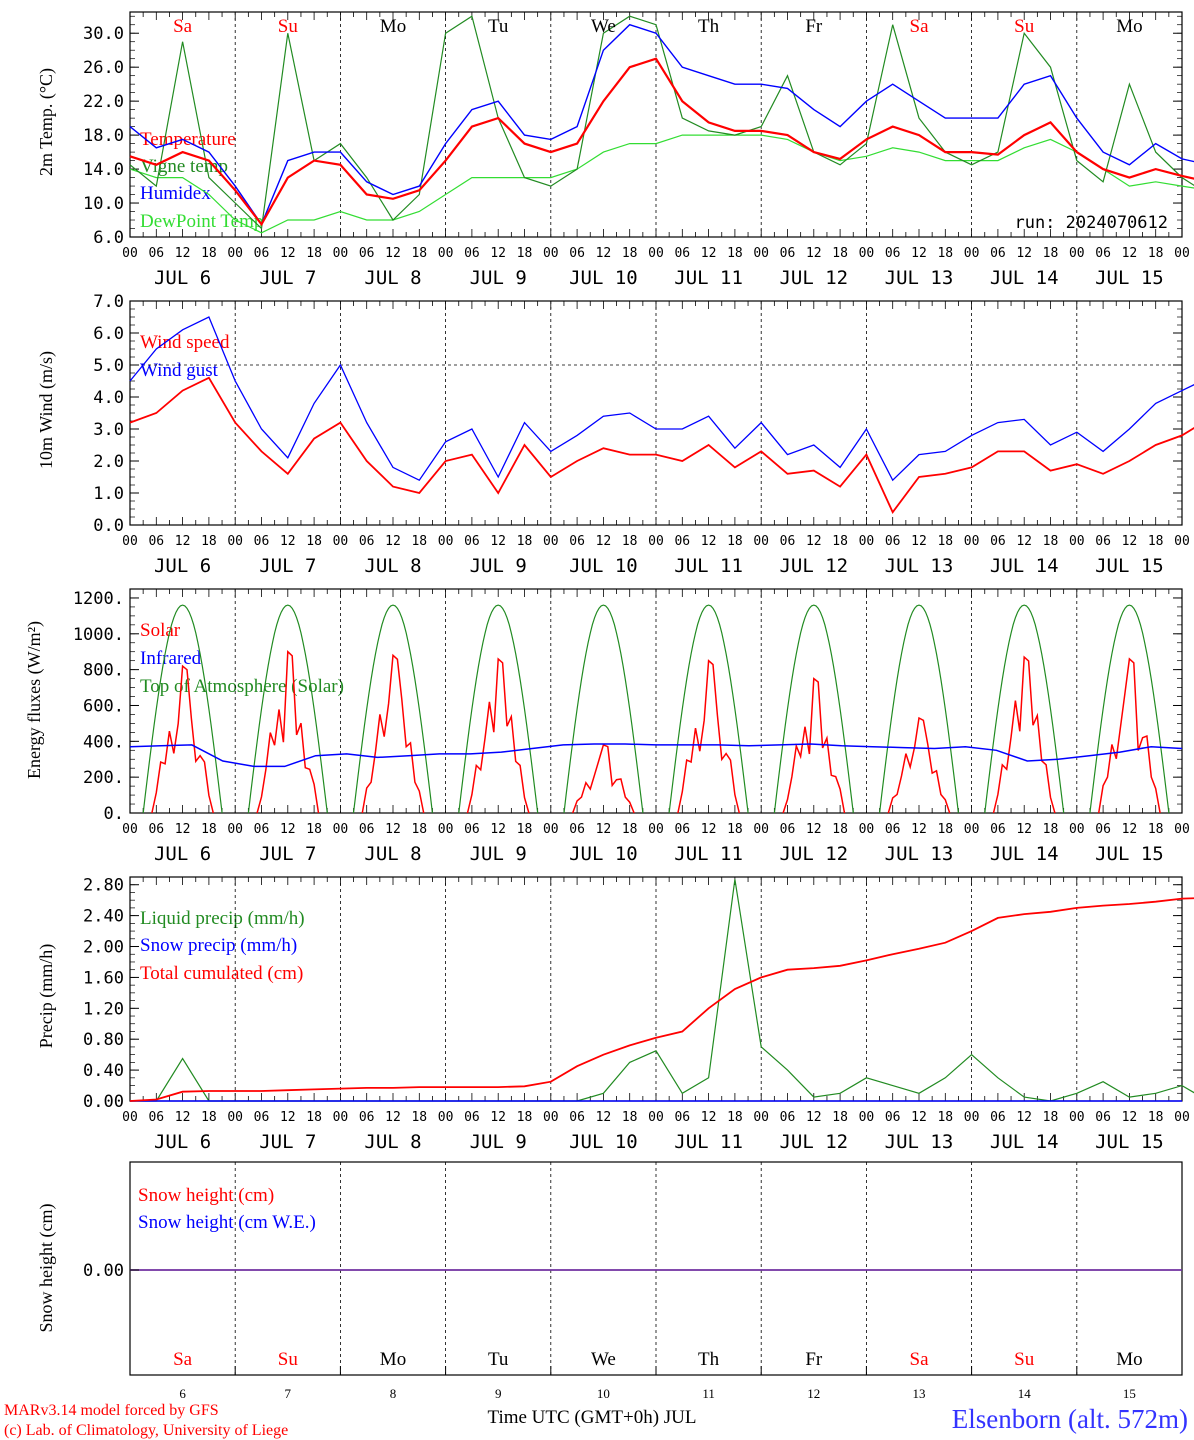 Image resolution: width=1194 pixels, height=1440 pixels. I want to click on y-tick-label: 2.80, so click(103, 886).